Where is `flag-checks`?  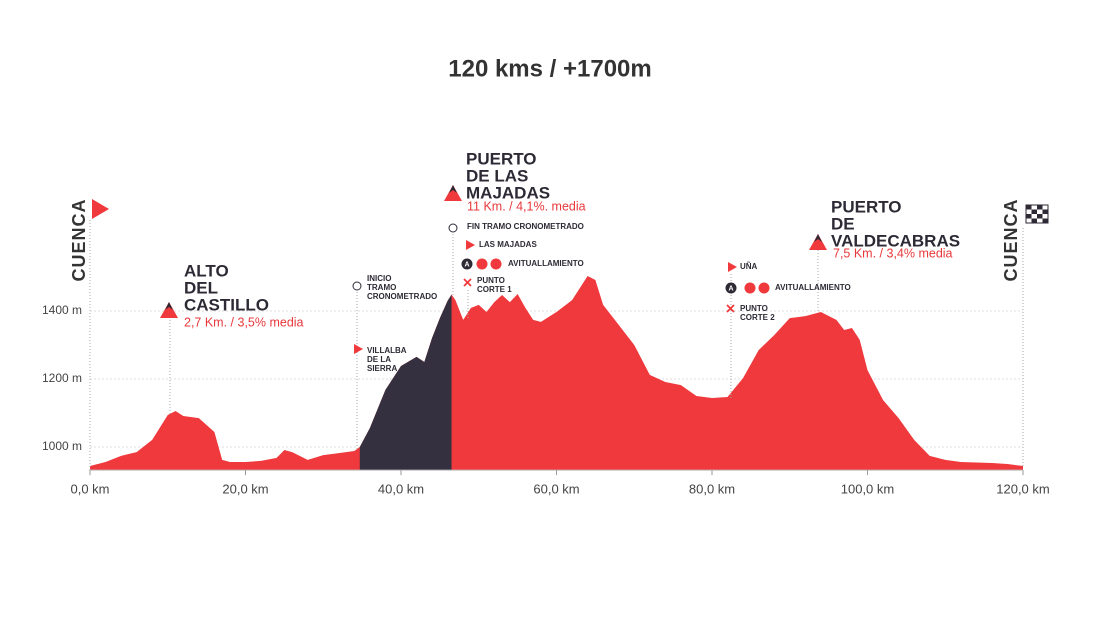
flag-checks is located at coordinates (1037, 214).